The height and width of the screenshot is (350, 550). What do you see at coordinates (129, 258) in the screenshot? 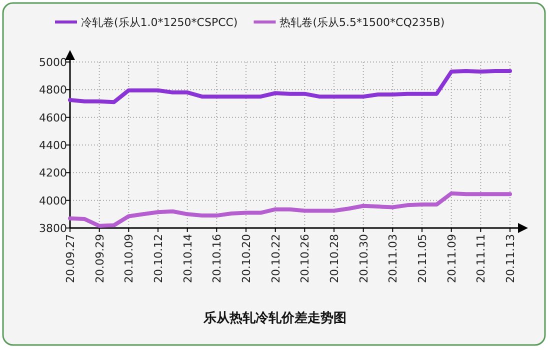
I see `x-tick-label: 20.10.09` at bounding box center [129, 258].